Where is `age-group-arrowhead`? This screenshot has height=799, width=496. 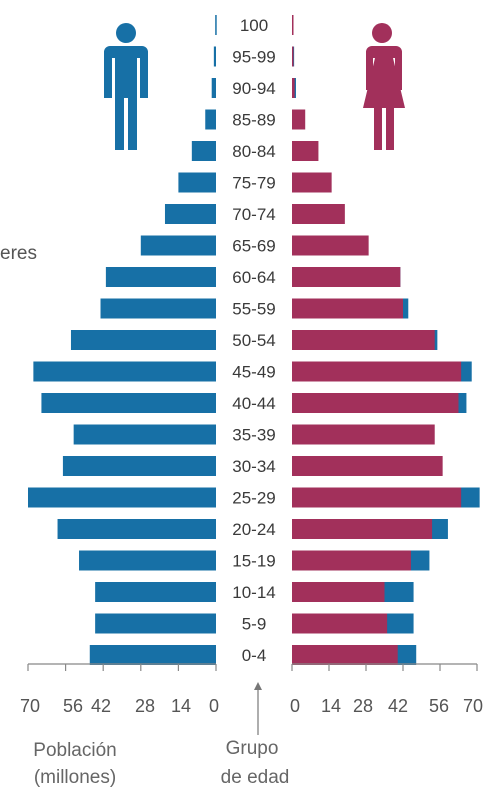 age-group-arrowhead is located at coordinates (258, 686).